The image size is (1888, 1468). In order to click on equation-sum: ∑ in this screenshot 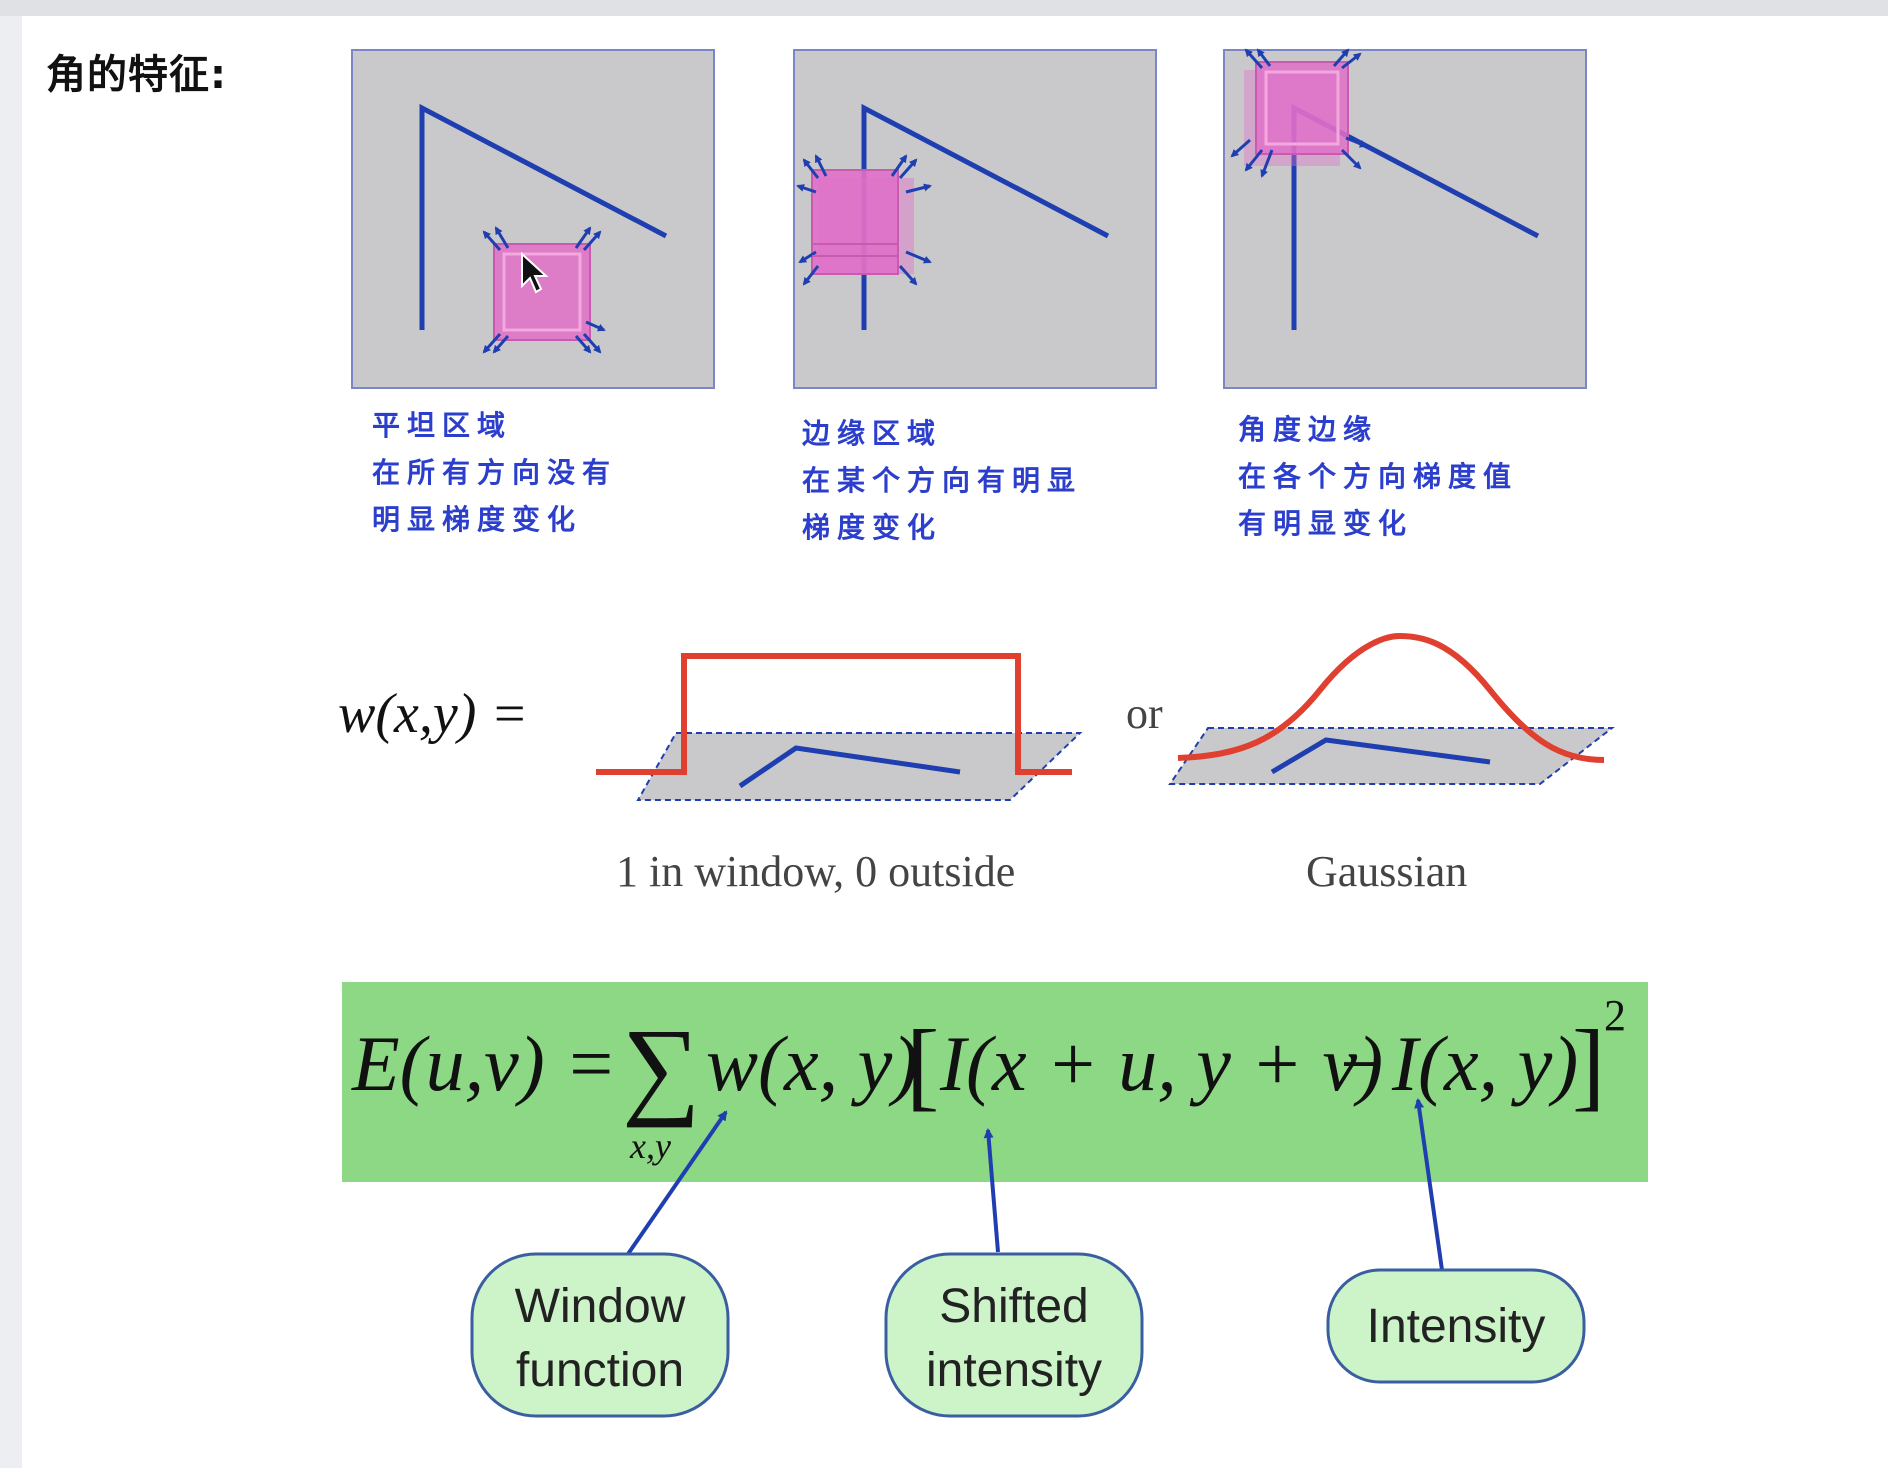, I will do `click(661, 1067)`.